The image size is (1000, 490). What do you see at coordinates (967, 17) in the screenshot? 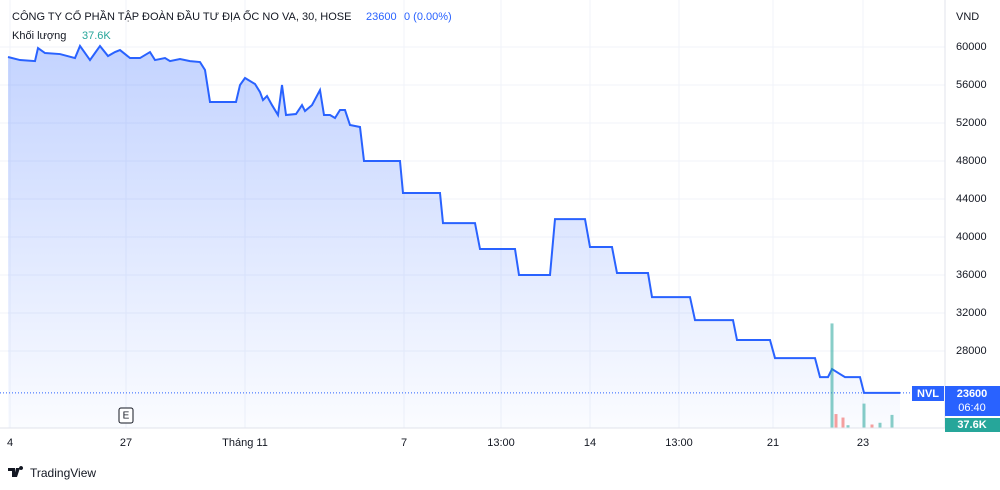
I see `currency: VND` at bounding box center [967, 17].